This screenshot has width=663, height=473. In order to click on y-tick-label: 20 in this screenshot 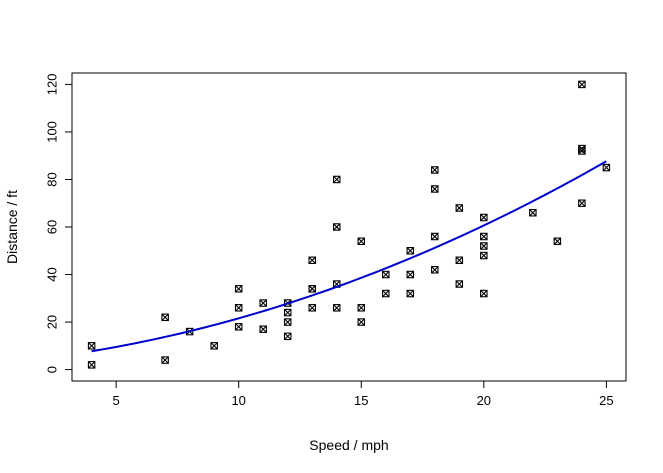, I will do `click(52, 322)`.